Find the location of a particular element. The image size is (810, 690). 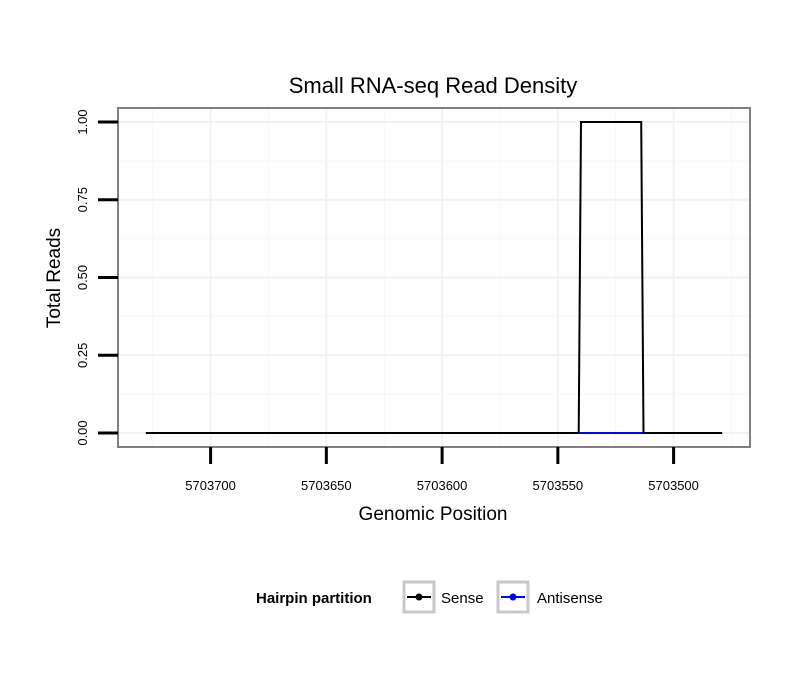

legend-marker-sense is located at coordinates (419, 597).